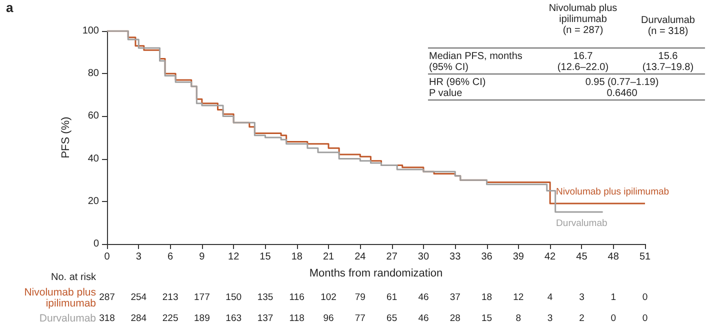 The image size is (709, 329). What do you see at coordinates (582, 257) in the screenshot?
I see `x-tick-label: 45` at bounding box center [582, 257].